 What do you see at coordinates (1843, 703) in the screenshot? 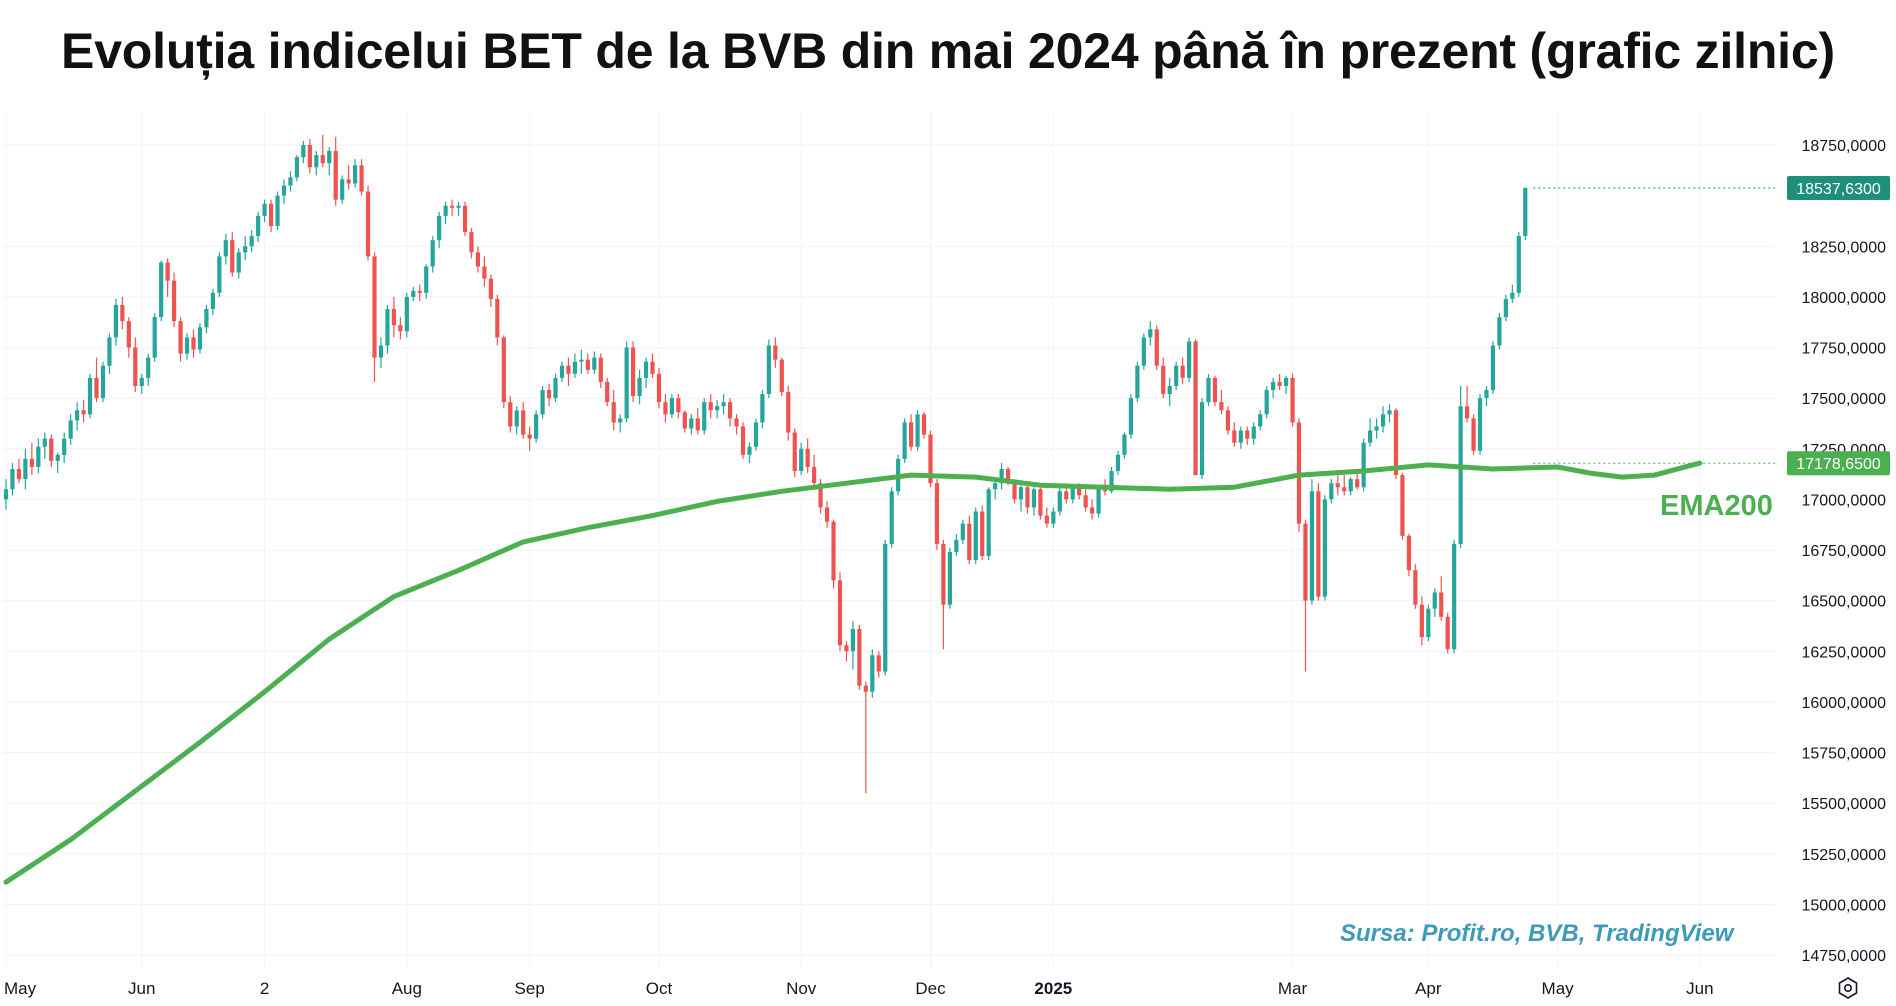
I see `y-tick-label: 16000,0000` at bounding box center [1843, 703].